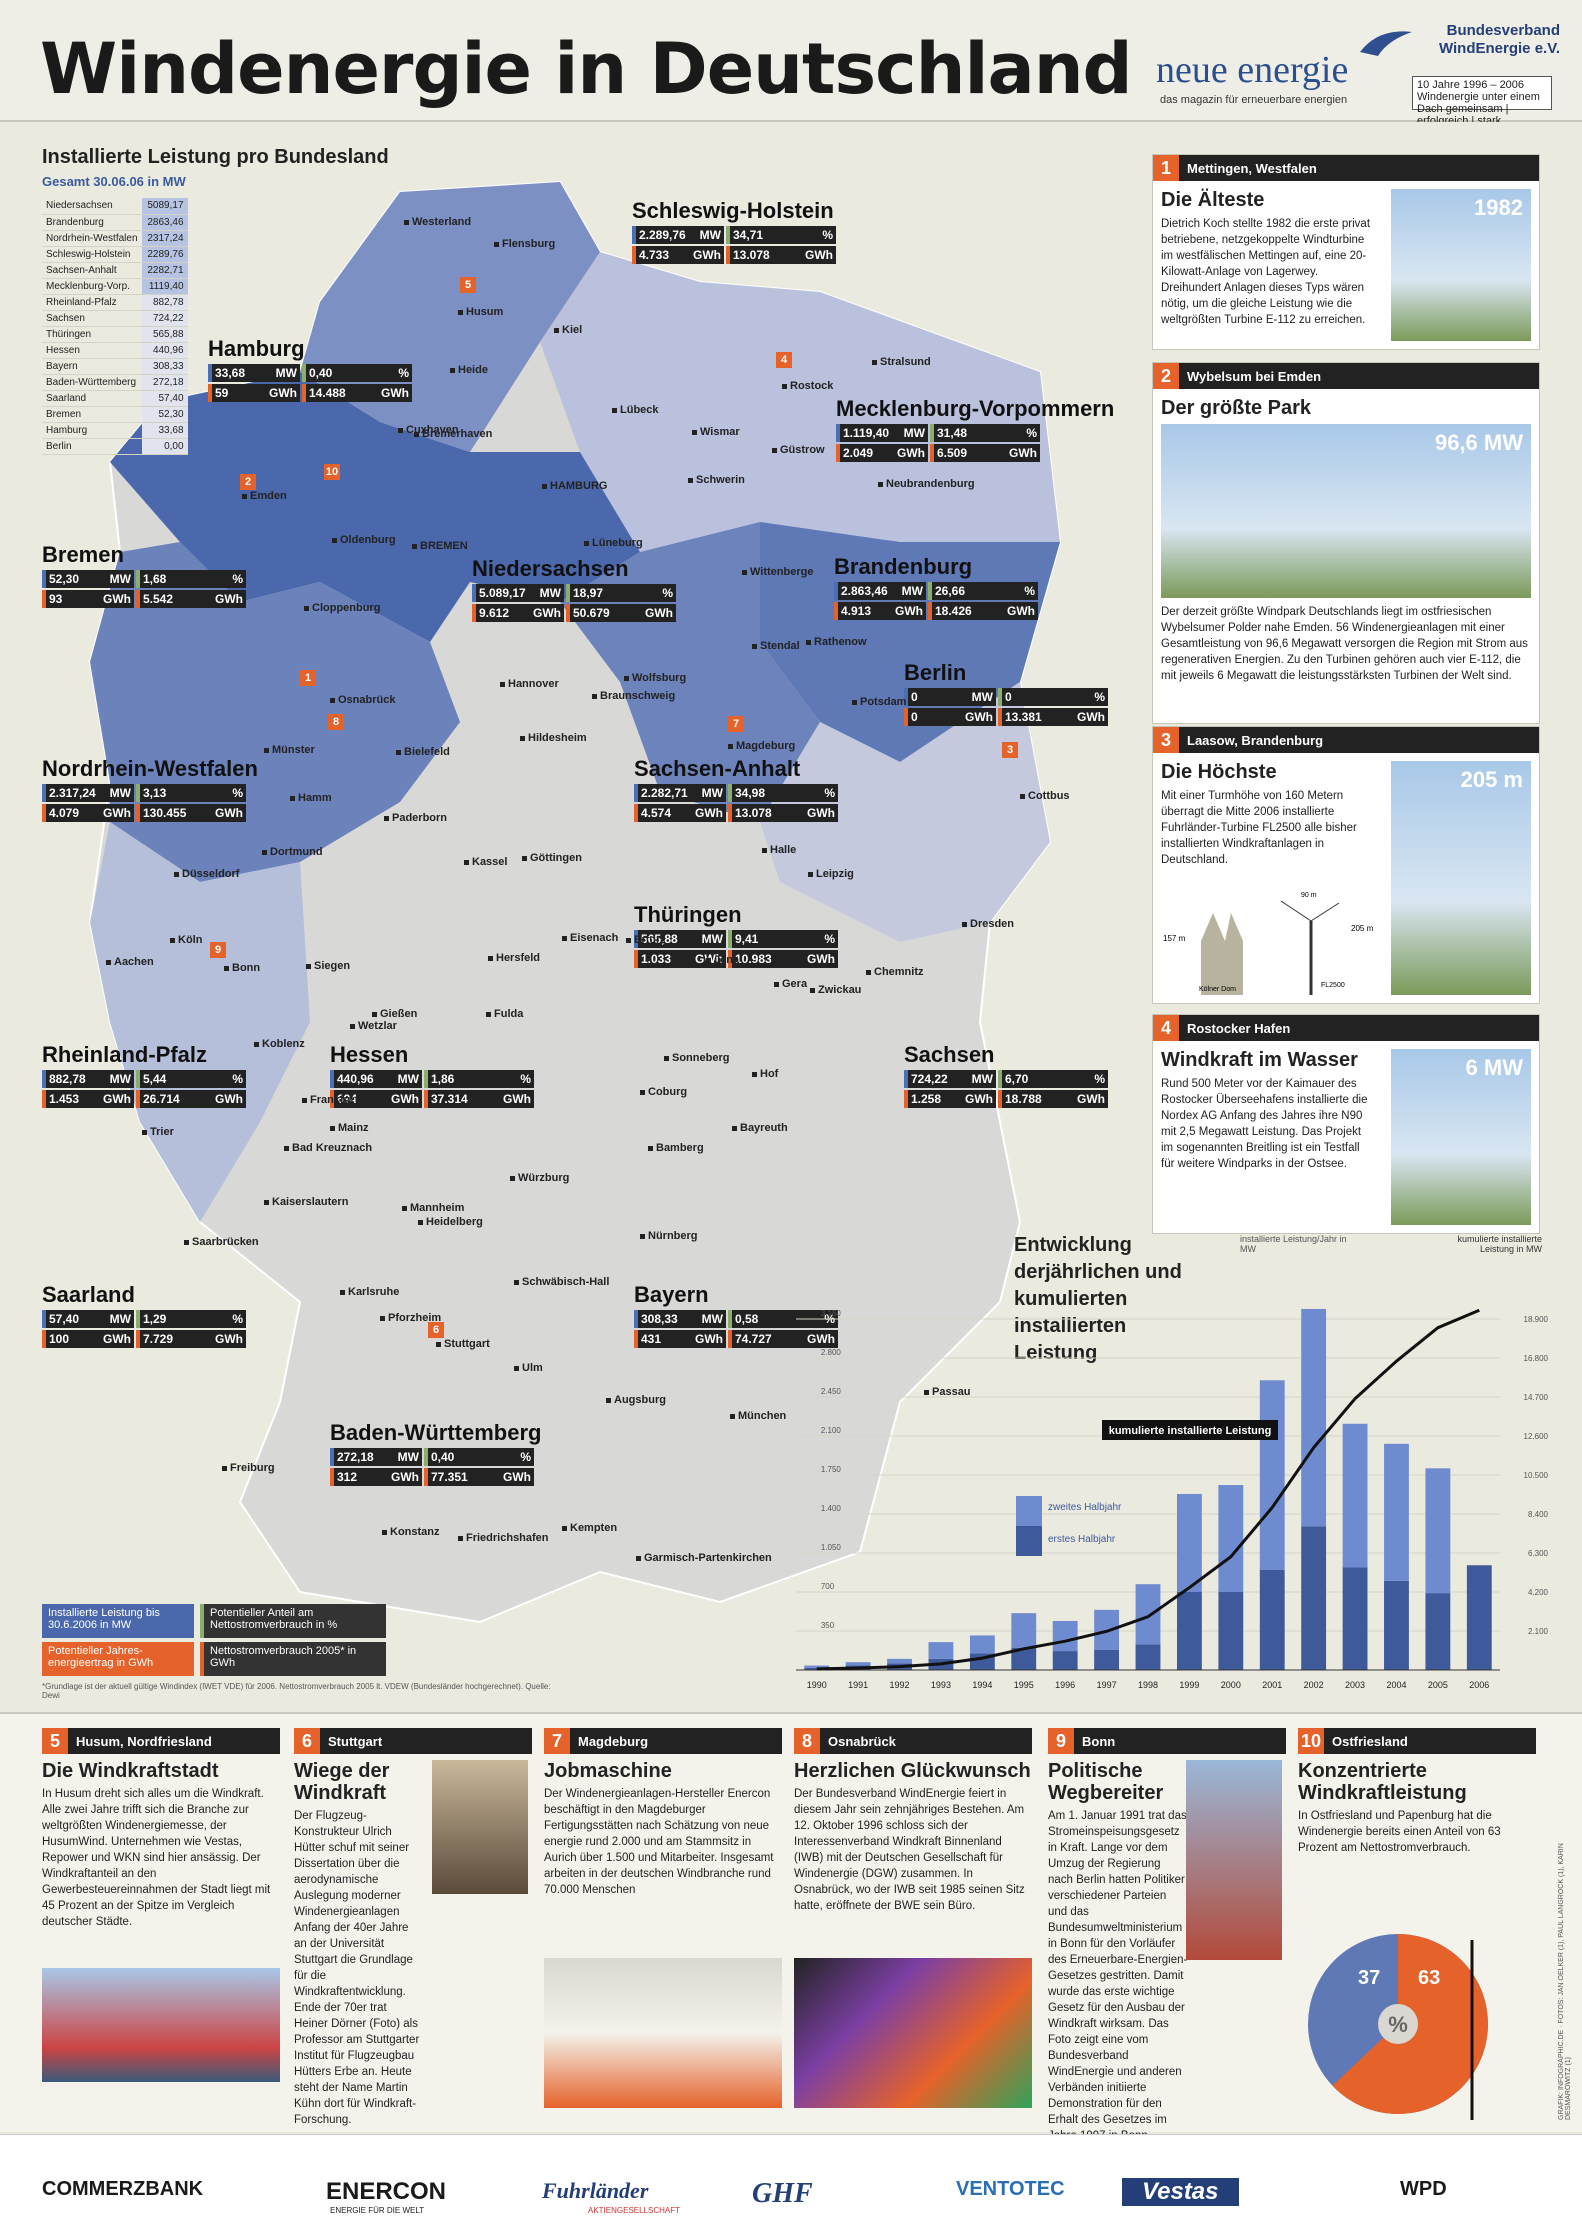 The image size is (1582, 2240). Describe the element at coordinates (595, 2190) in the screenshot. I see `sponsor-fuhrlaender: Fuhrländer` at that location.